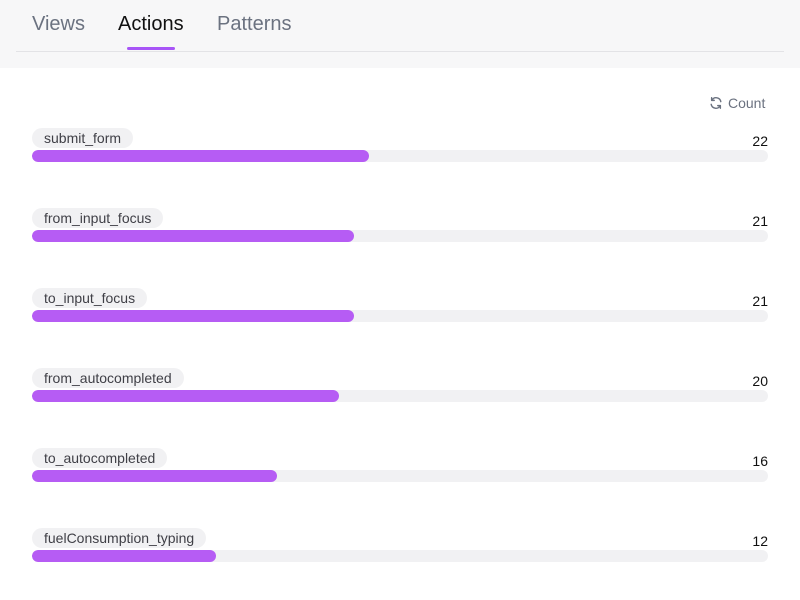  I want to click on action-row: fuelConsumption_typing 12, so click(400, 550).